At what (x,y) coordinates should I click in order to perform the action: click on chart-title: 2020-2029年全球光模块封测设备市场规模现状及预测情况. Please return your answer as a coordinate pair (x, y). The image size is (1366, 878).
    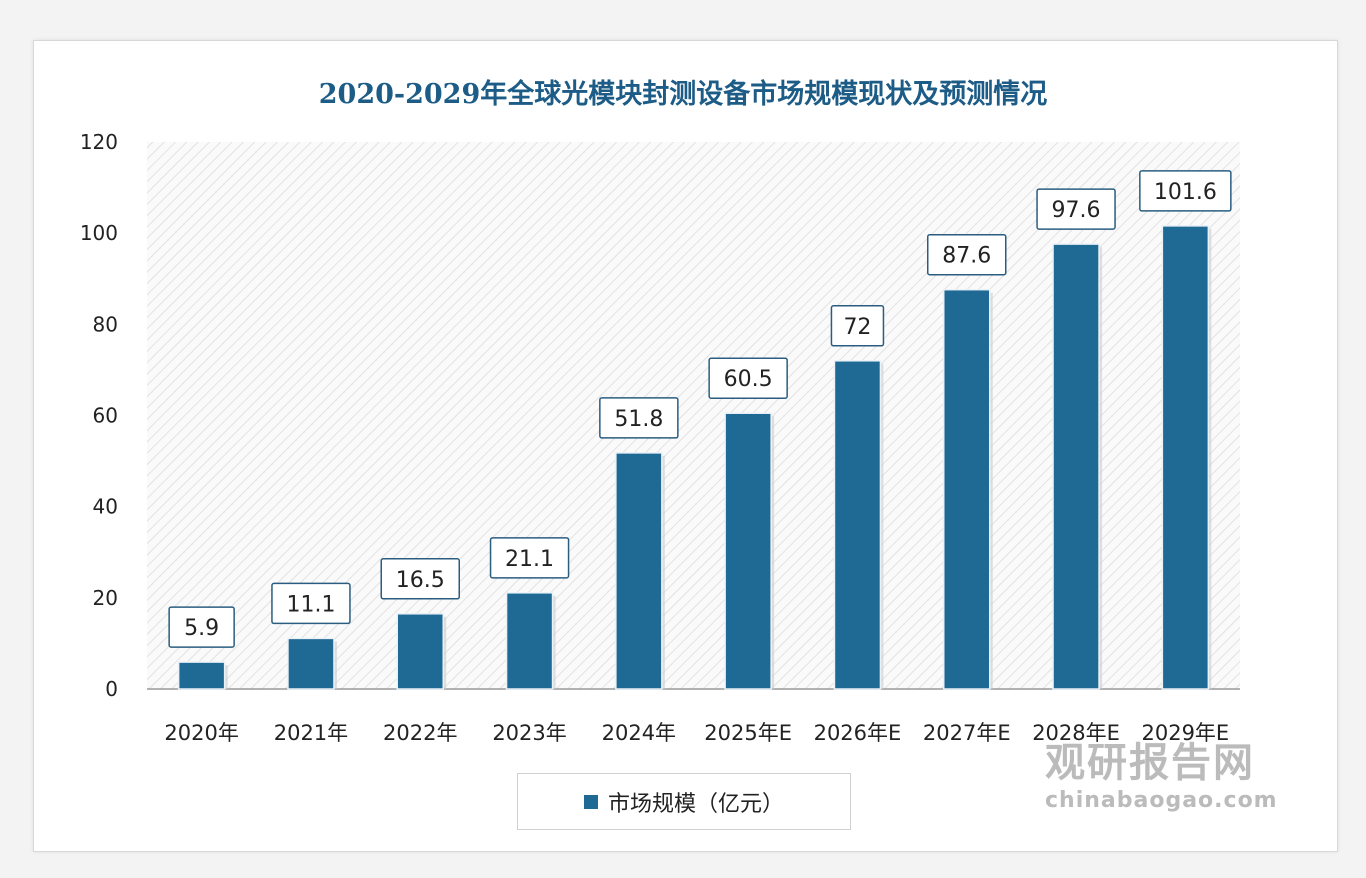
    Looking at the image, I should click on (683, 94).